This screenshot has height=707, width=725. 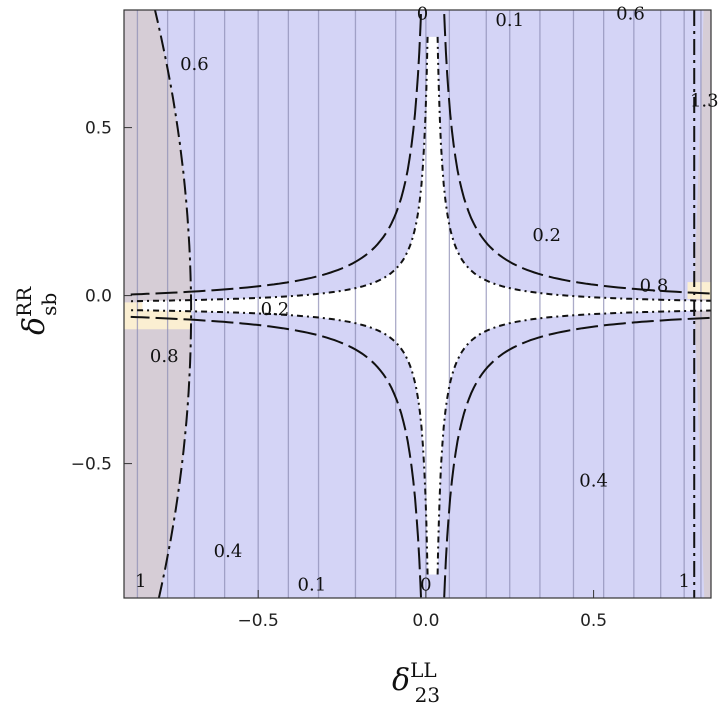 What do you see at coordinates (173, 304) in the screenshot?
I see `exclusion-boundary-left` at bounding box center [173, 304].